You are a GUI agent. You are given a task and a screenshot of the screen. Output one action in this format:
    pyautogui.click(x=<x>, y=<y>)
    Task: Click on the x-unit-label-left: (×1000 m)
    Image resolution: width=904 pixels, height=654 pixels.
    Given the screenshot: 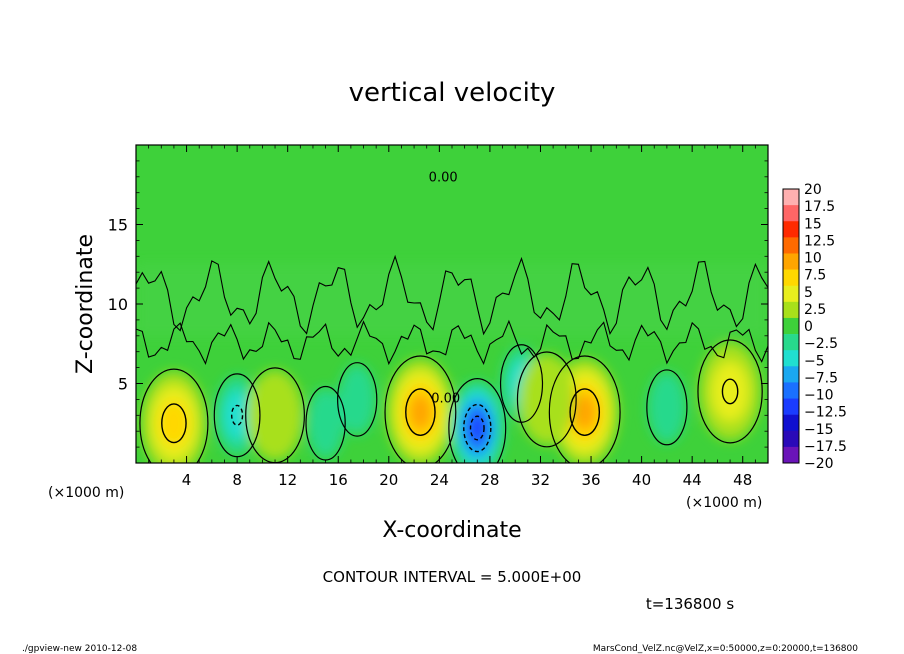 What is the action you would take?
    pyautogui.click(x=86, y=493)
    